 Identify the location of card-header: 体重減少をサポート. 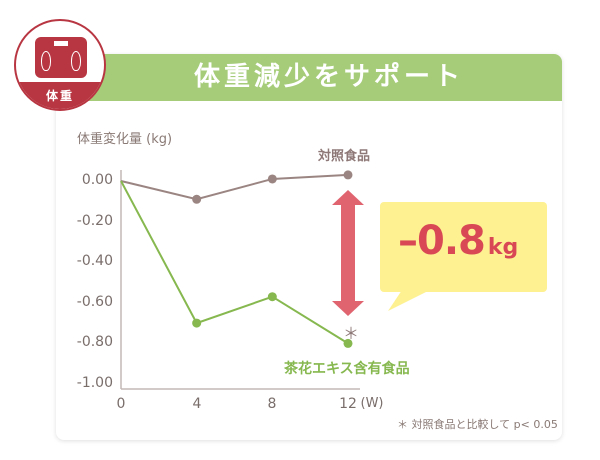
(309, 77).